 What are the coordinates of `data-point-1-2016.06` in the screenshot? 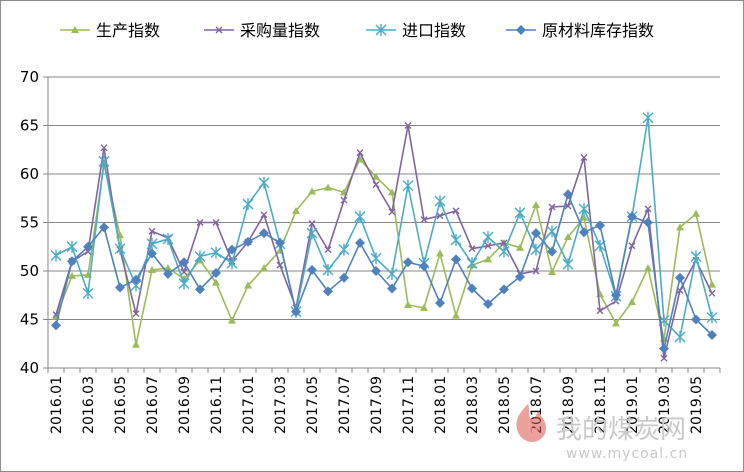 It's located at (136, 314).